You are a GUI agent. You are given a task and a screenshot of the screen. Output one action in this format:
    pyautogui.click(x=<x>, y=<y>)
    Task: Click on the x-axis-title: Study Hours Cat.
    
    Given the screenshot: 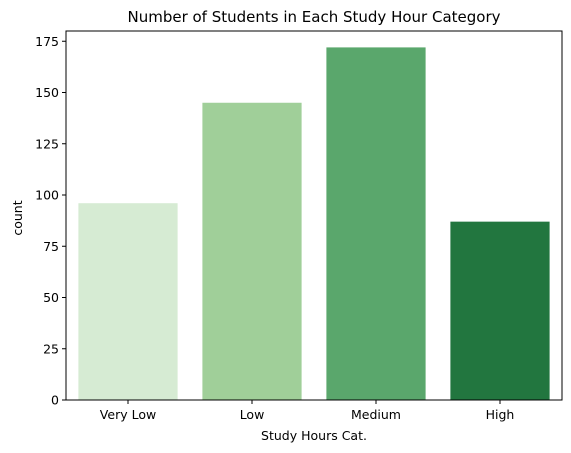 What is the action you would take?
    pyautogui.click(x=314, y=435)
    